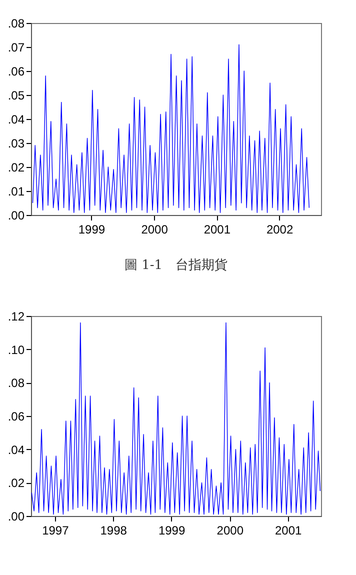 This screenshot has width=356, height=575. I want to click on y-tick-label: .01, so click(16, 191).